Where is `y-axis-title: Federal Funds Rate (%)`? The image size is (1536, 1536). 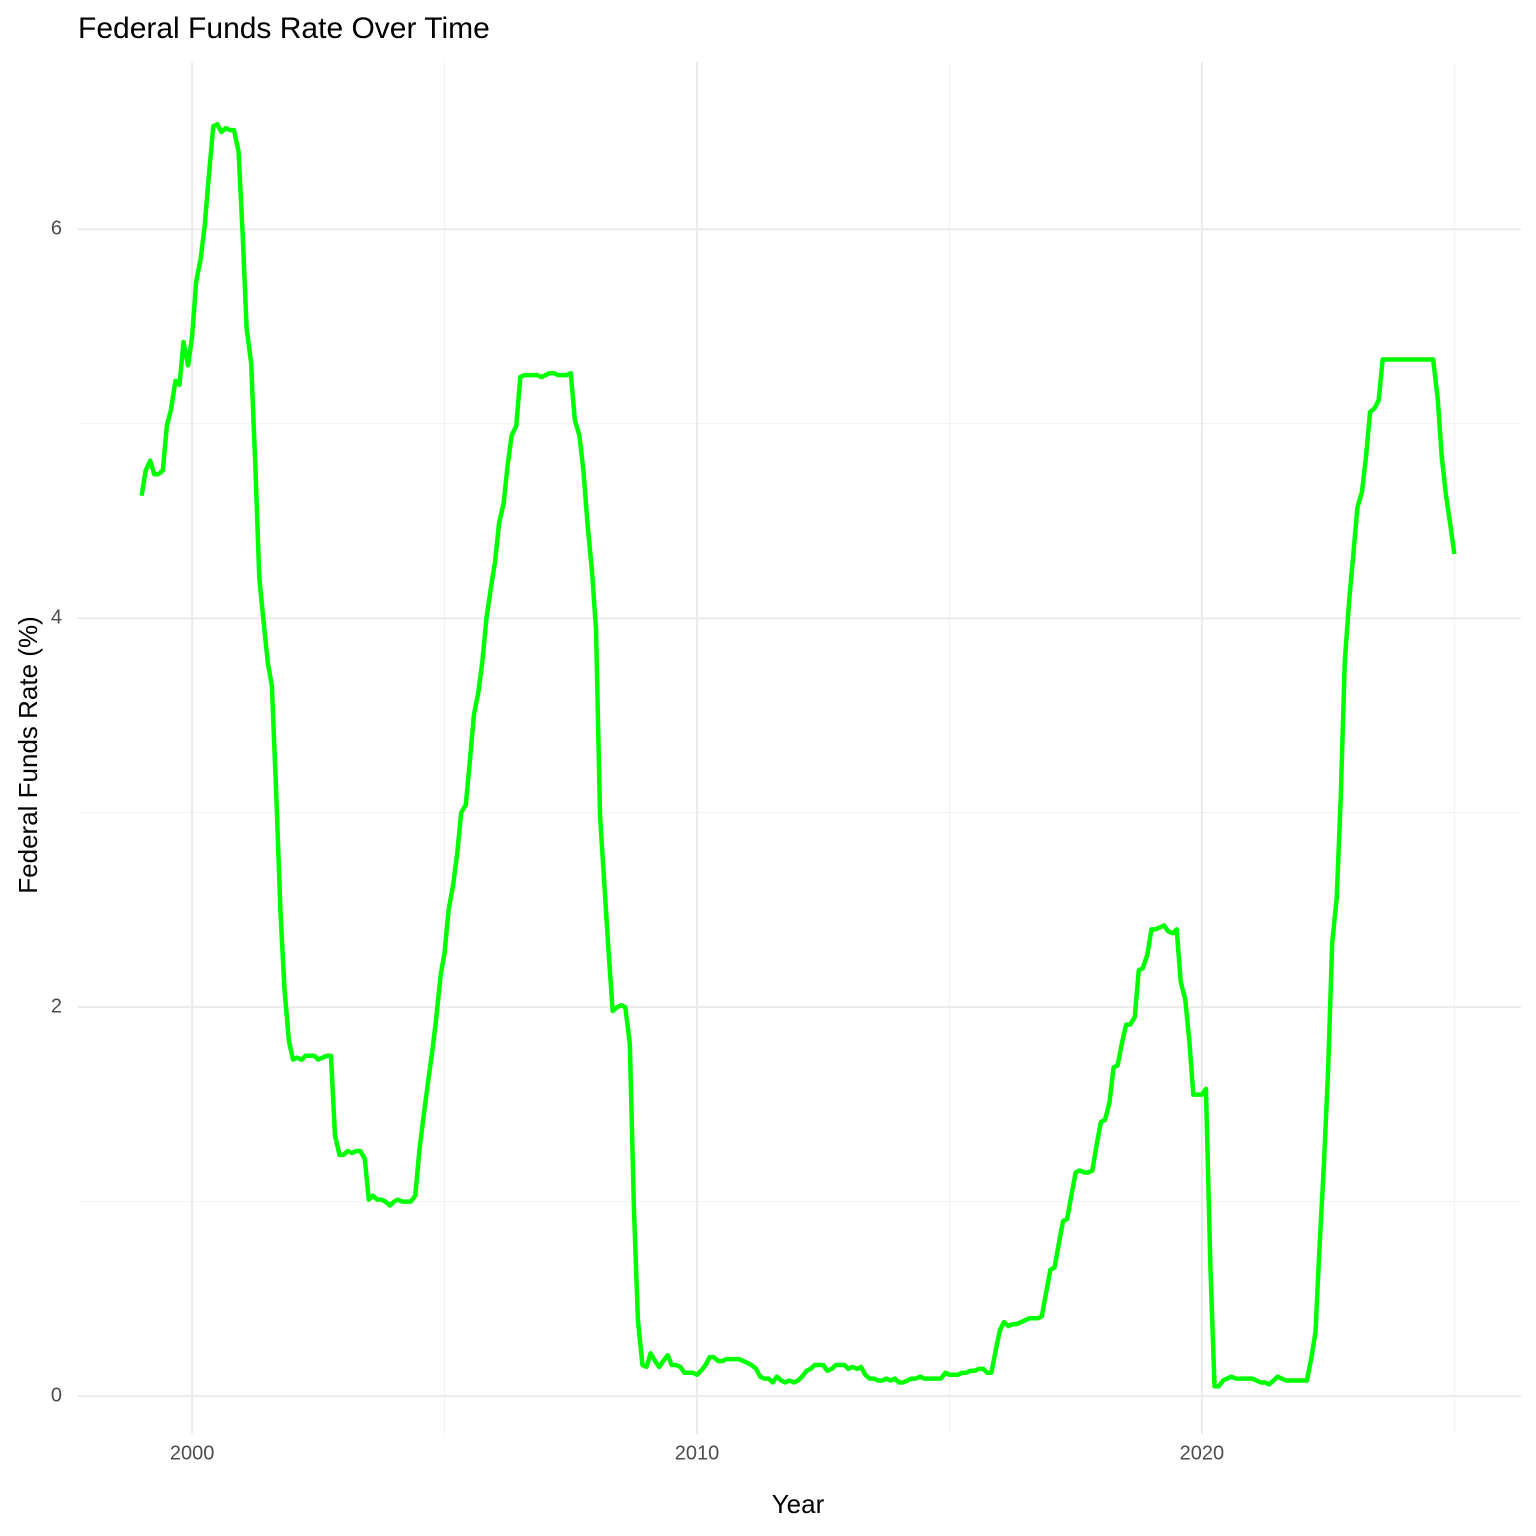
y-axis-title: Federal Funds Rate (%) is located at coordinates (28, 754).